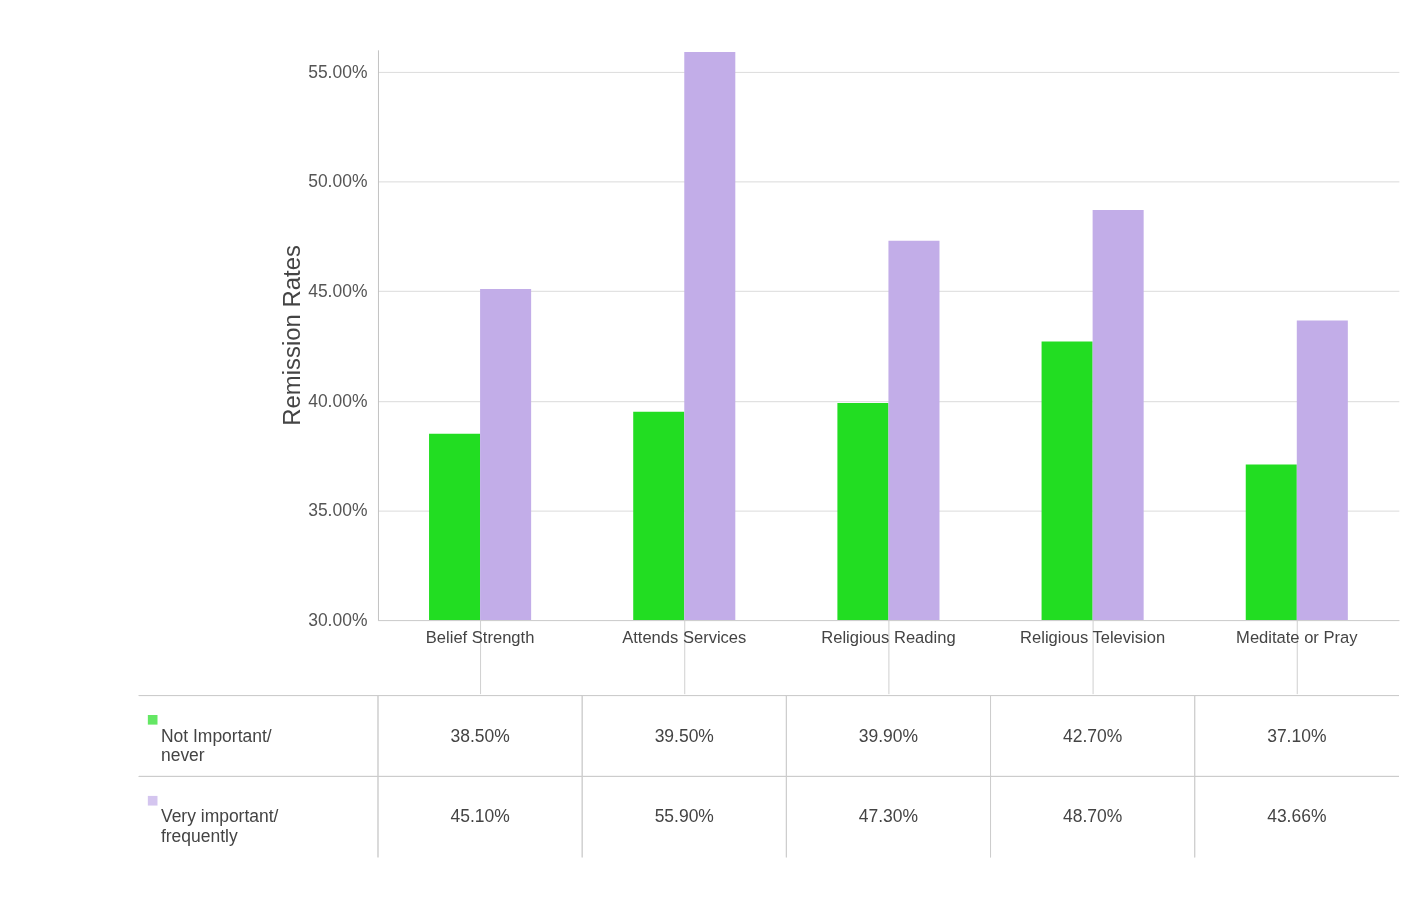 This screenshot has height=910, width=1409. What do you see at coordinates (338, 291) in the screenshot?
I see `y-tick-label: 45.00%` at bounding box center [338, 291].